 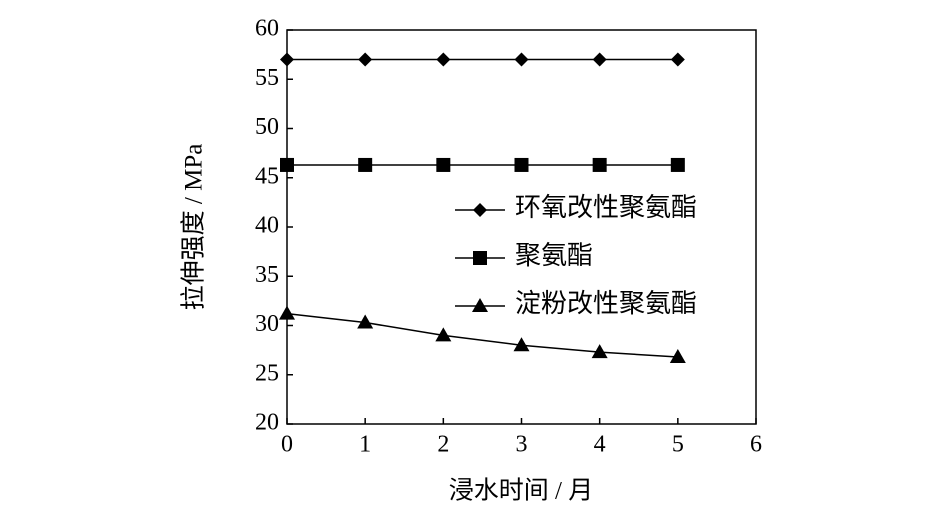 What do you see at coordinates (606, 303) in the screenshot?
I see `legend-label: 淀粉改性聚氨酯` at bounding box center [606, 303].